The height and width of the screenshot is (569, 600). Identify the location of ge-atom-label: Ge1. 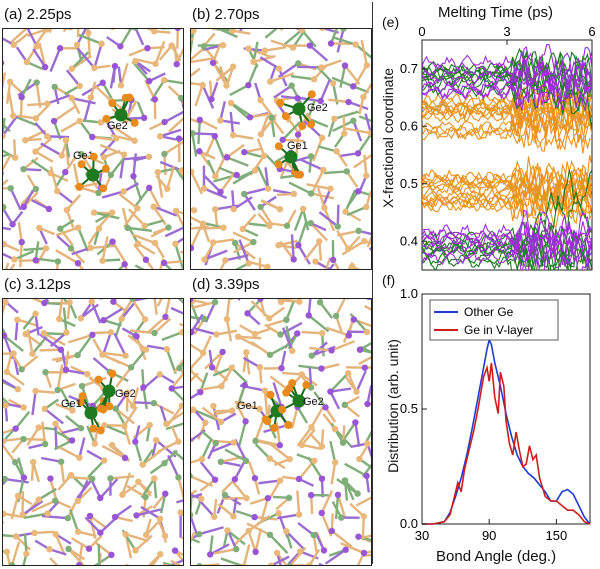
(297, 146).